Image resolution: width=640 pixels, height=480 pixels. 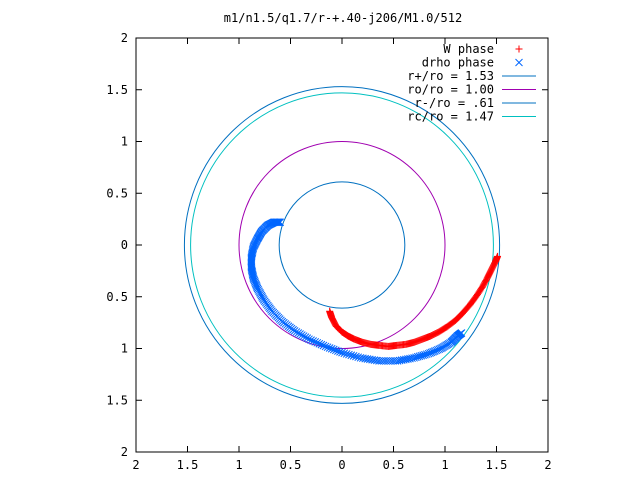 What do you see at coordinates (498, 256) in the screenshot?
I see `w-phase-point` at bounding box center [498, 256].